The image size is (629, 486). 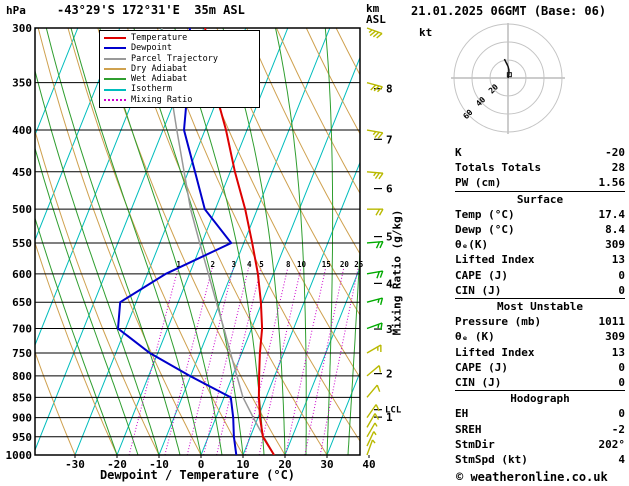 I want to click on table-row: CIN (J) 0, so click(x=540, y=290).